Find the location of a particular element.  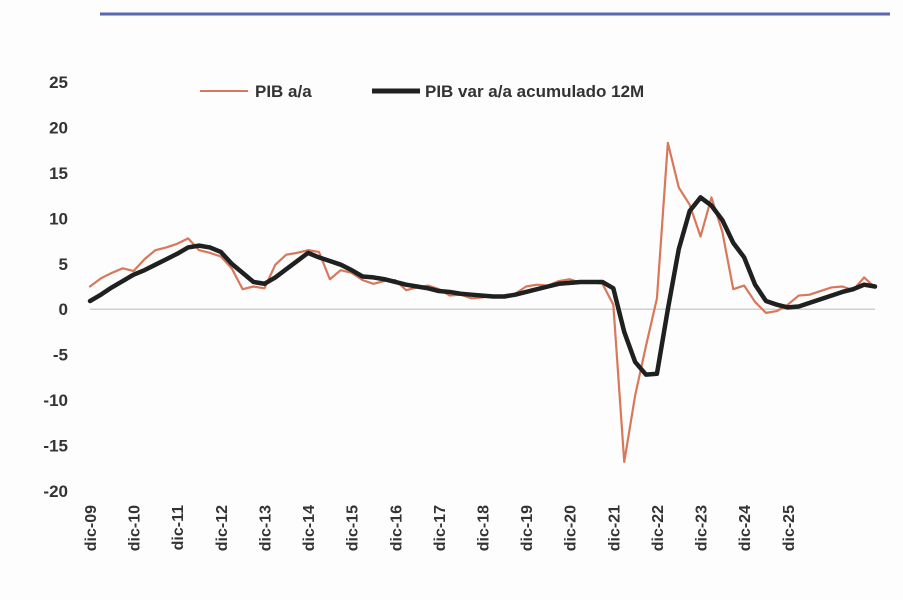

x-tick-label: dic-20 is located at coordinates (571, 528).